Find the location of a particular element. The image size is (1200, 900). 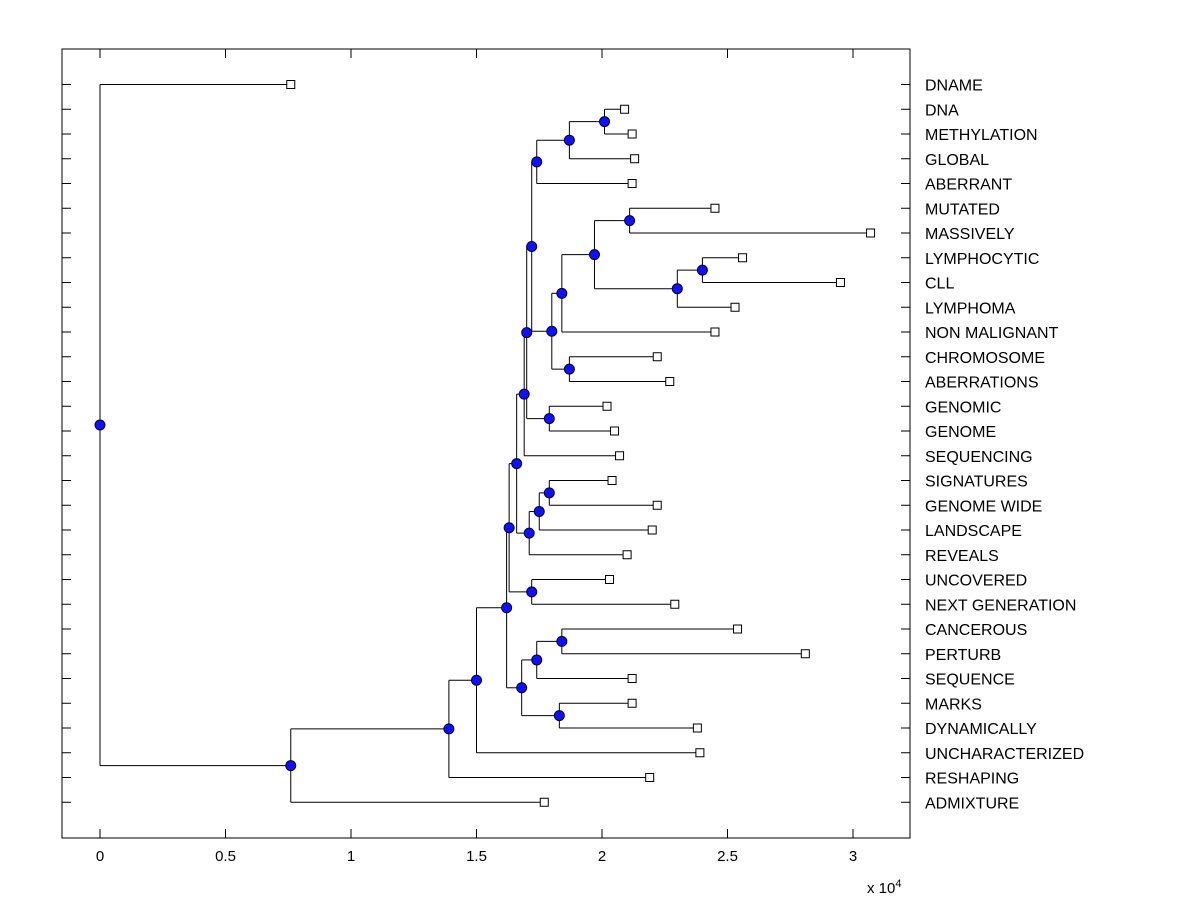

x-tick-label: 2.5 is located at coordinates (727, 856).